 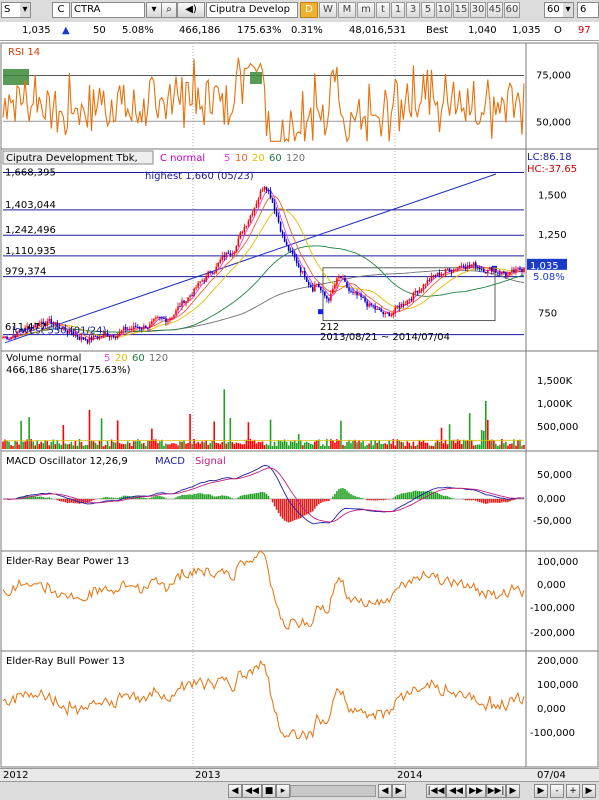 What do you see at coordinates (461, 10) in the screenshot?
I see `timeframe-15-button: 15` at bounding box center [461, 10].